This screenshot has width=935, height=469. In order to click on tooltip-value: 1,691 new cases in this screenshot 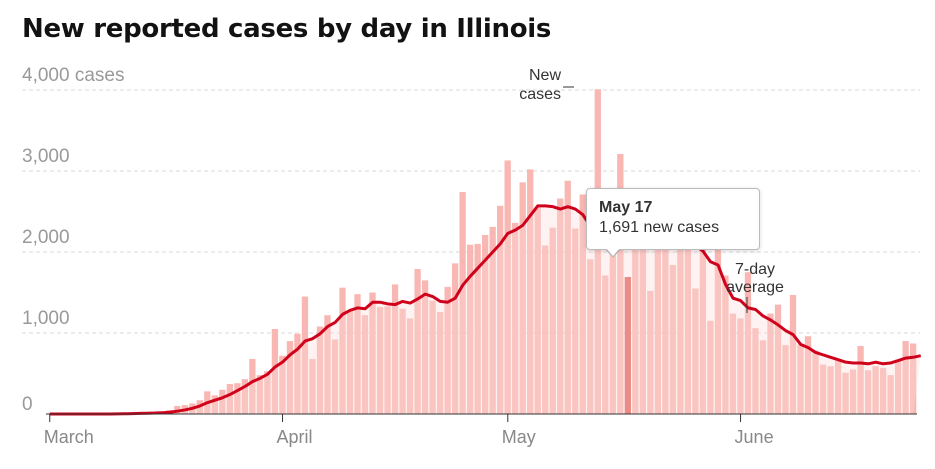, I will do `click(659, 227)`.